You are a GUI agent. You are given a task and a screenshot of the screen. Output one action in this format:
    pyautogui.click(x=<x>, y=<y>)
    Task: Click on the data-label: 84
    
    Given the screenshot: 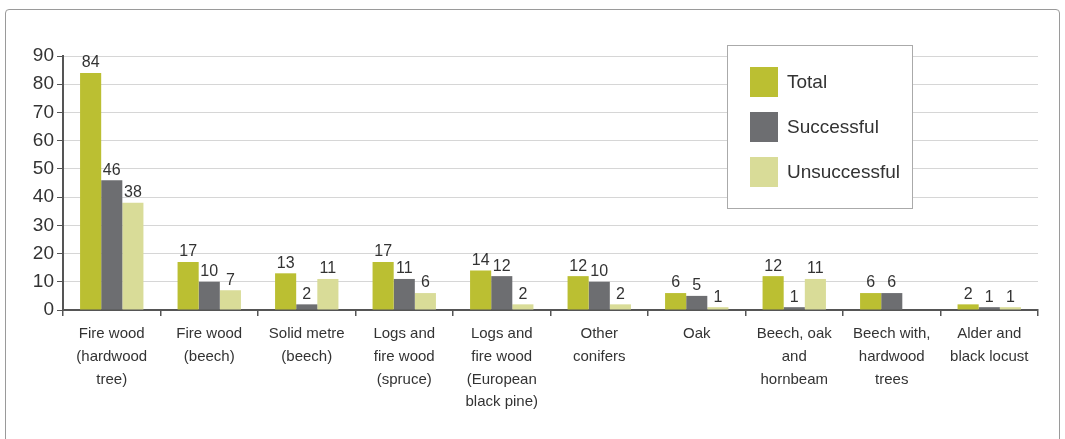 What is the action you would take?
    pyautogui.click(x=90, y=62)
    